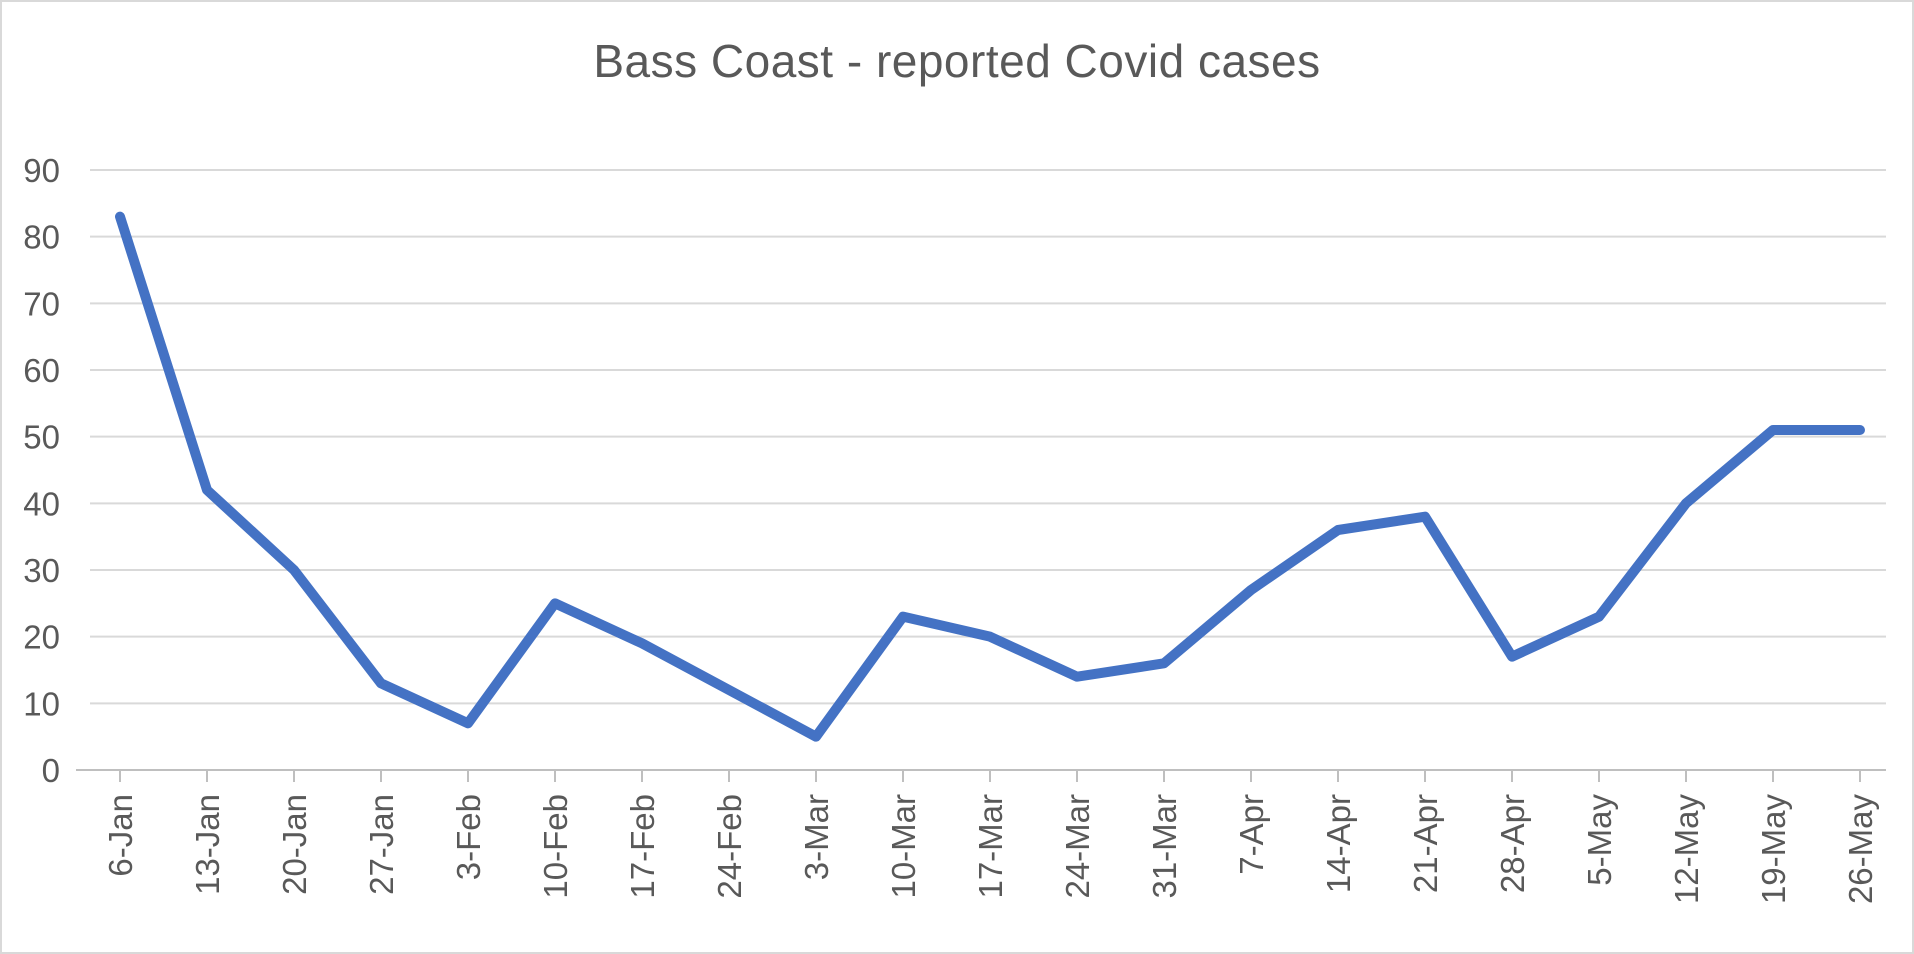 Image resolution: width=1914 pixels, height=954 pixels. I want to click on y-axis-tick-label: 20, so click(41, 637).